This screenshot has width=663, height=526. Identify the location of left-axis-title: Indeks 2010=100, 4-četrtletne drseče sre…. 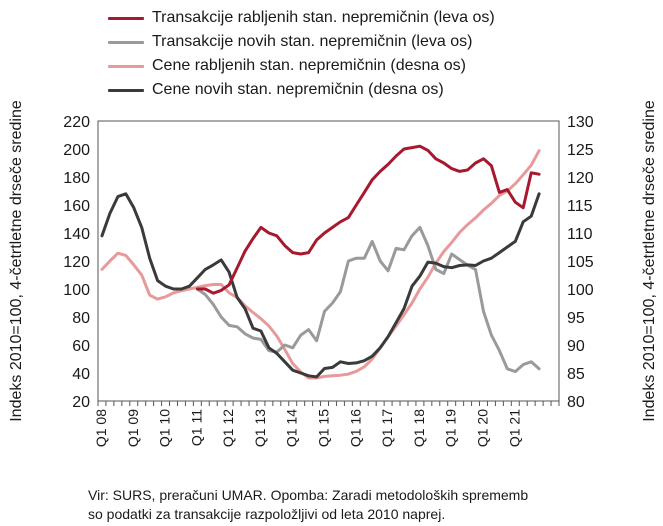
(16, 261).